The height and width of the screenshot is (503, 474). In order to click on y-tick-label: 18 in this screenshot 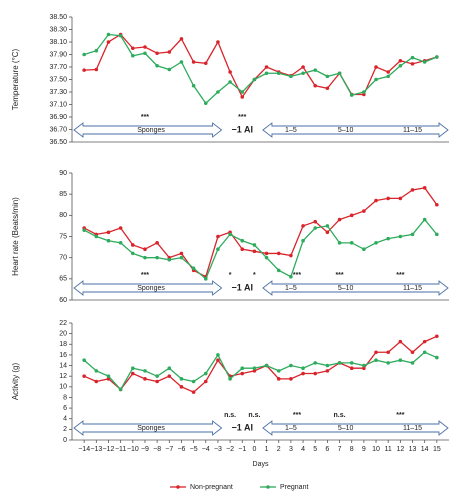, I will do `click(63, 344)`.